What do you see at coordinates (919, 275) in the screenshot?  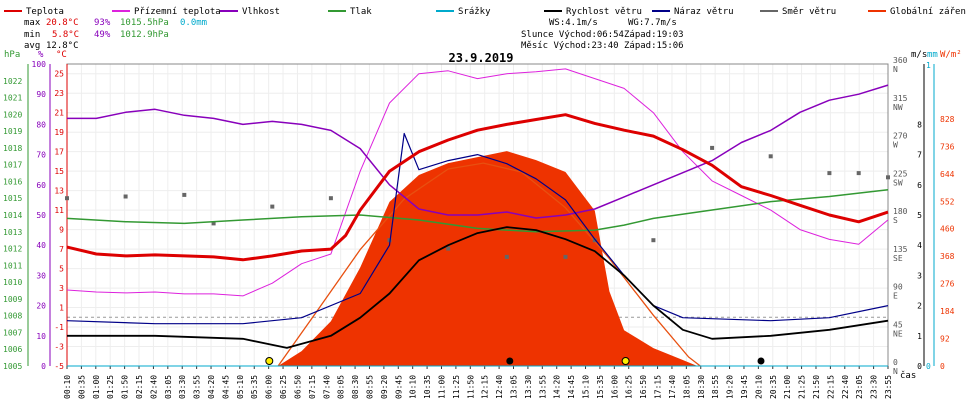 I see `axis-tick-wind: 3` at bounding box center [919, 275].